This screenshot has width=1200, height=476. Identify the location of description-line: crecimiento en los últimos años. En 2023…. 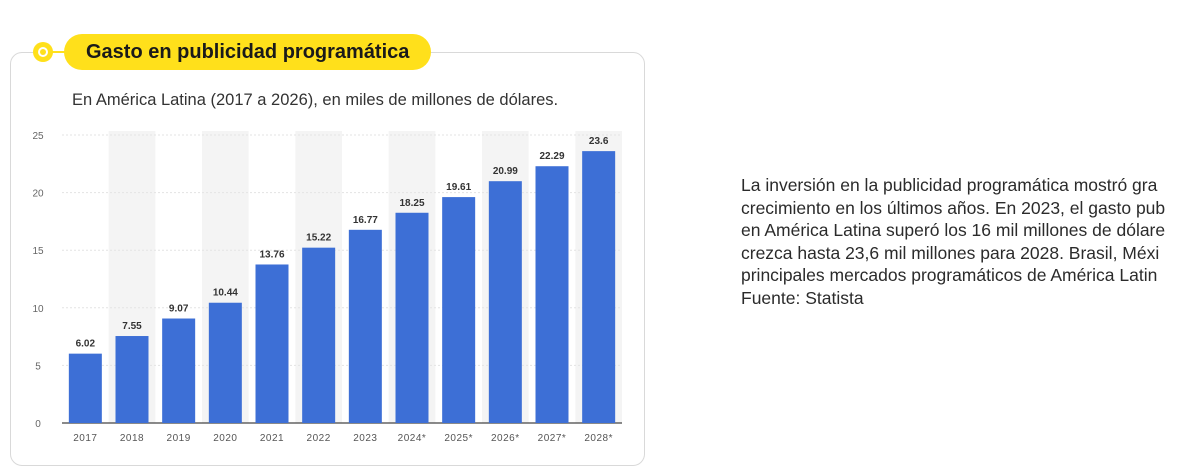
(953, 207).